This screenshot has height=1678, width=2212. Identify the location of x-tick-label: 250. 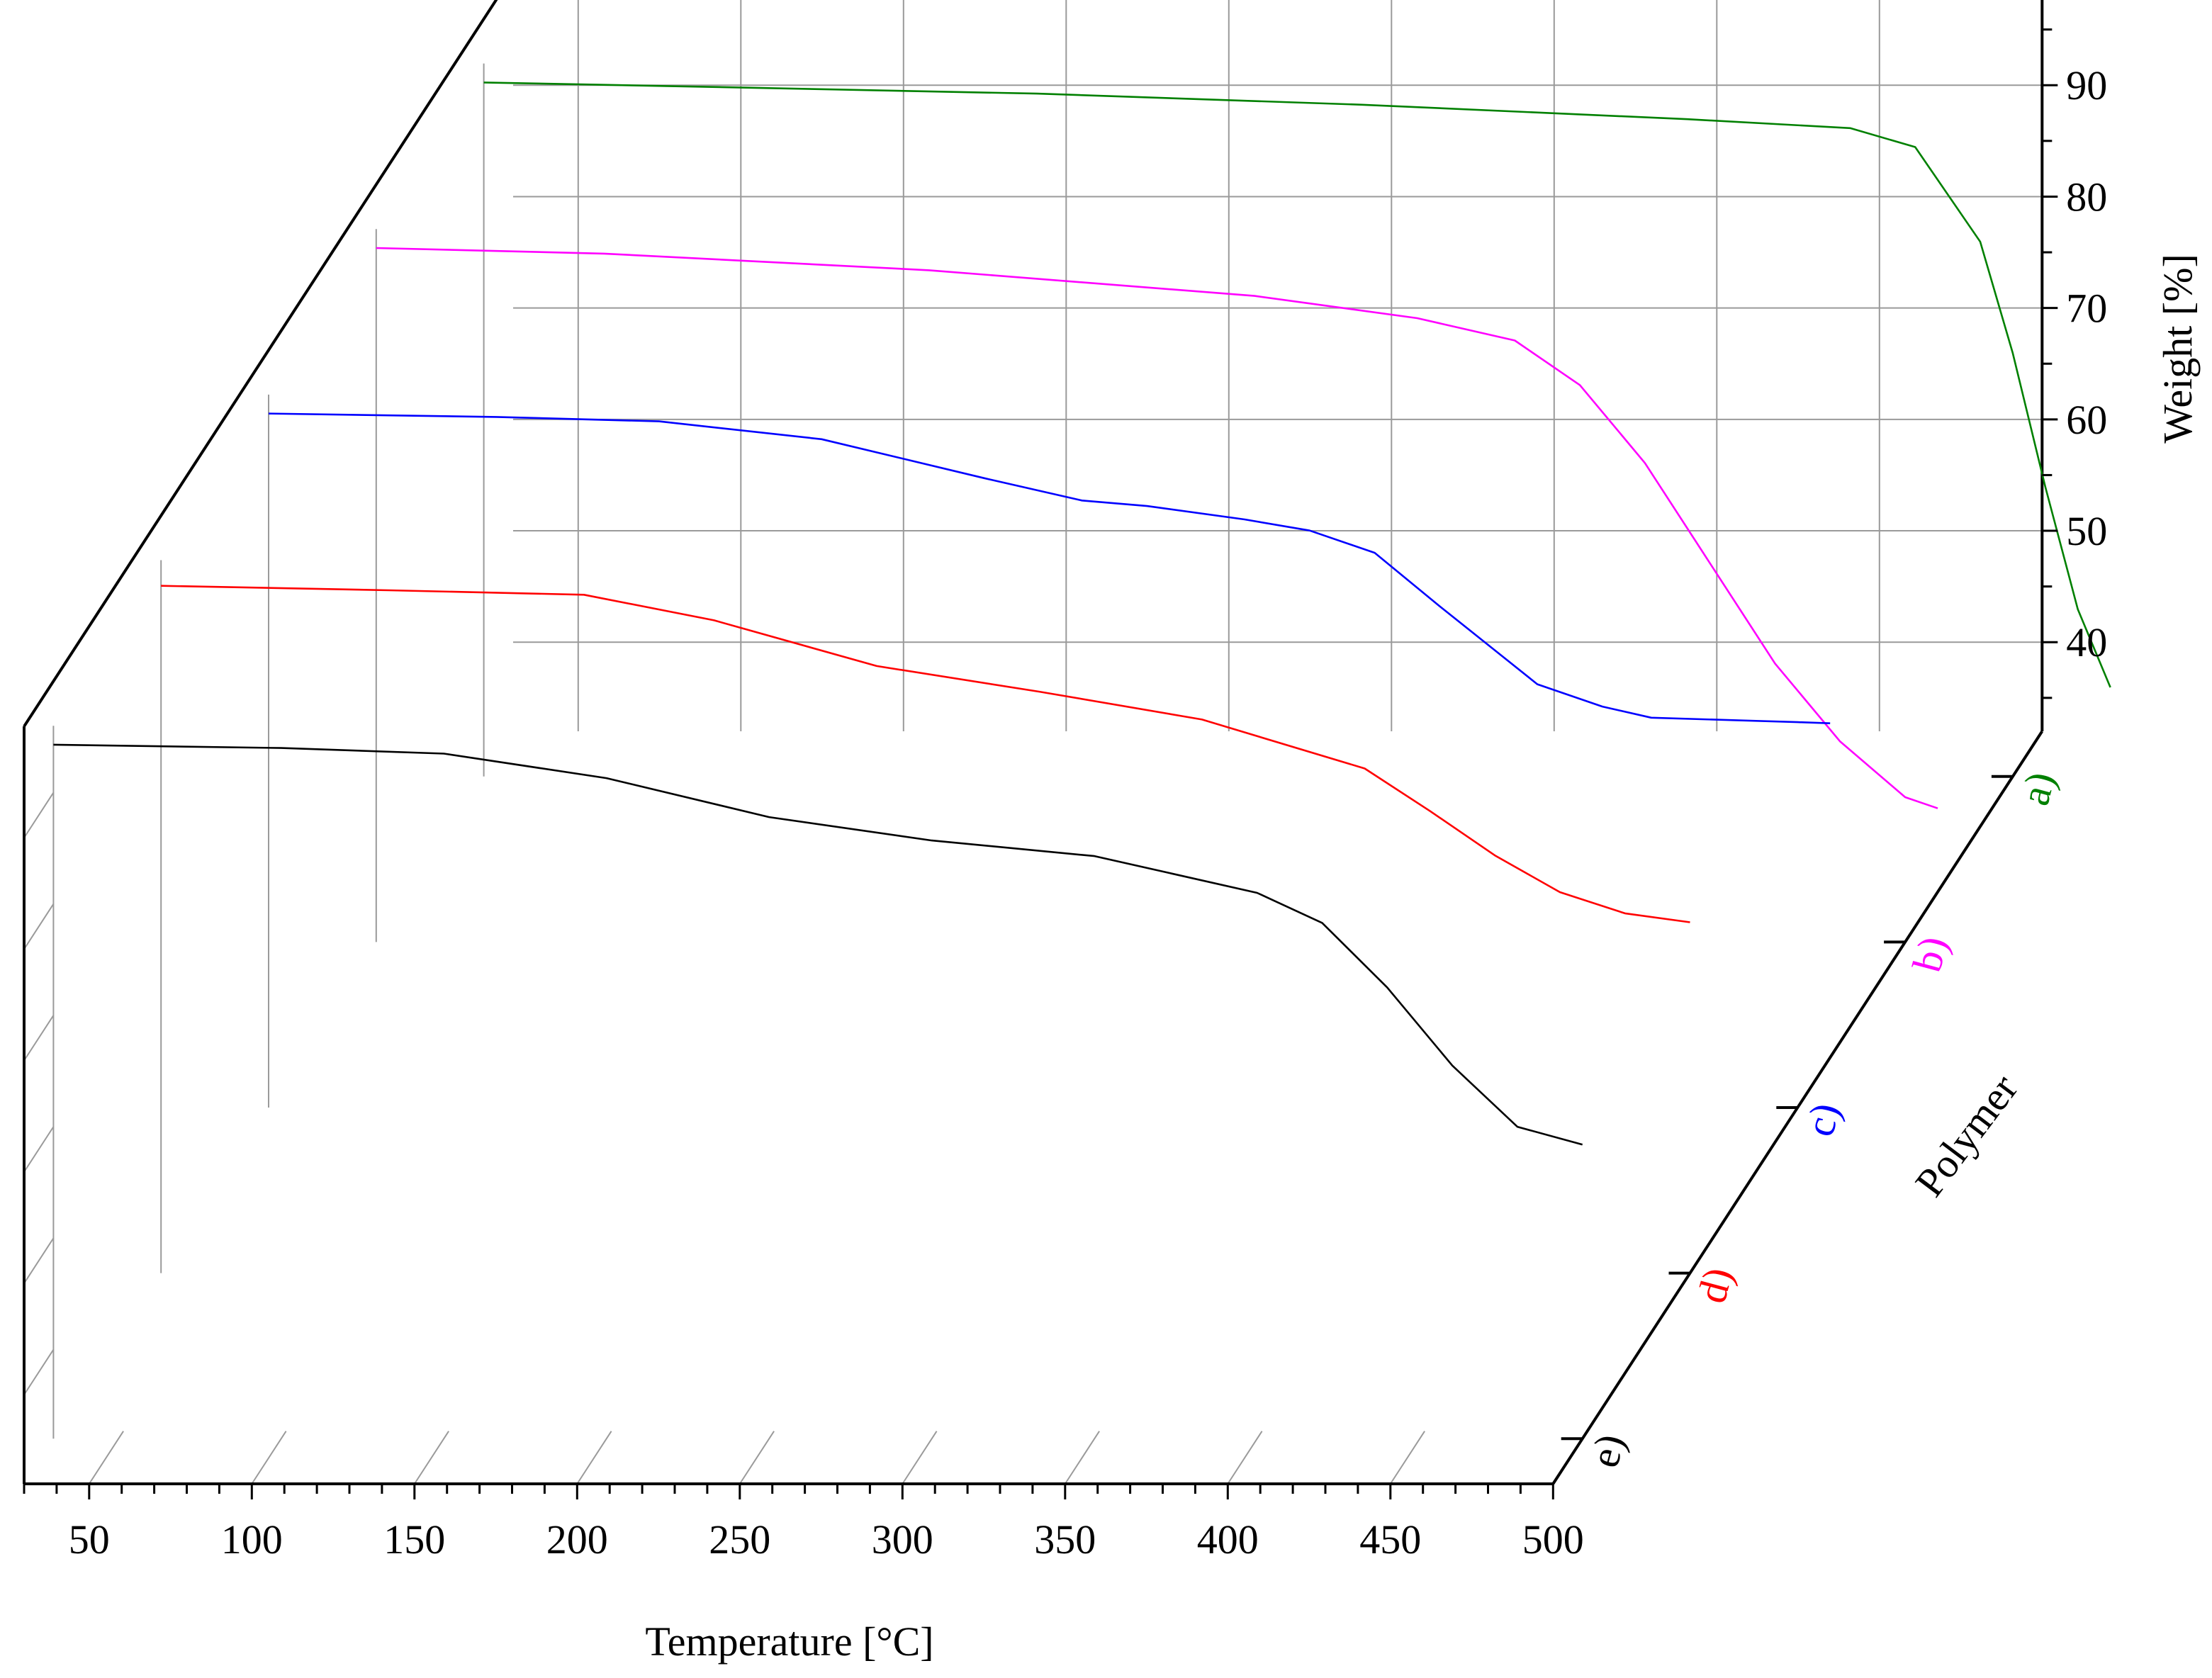
(739, 1539).